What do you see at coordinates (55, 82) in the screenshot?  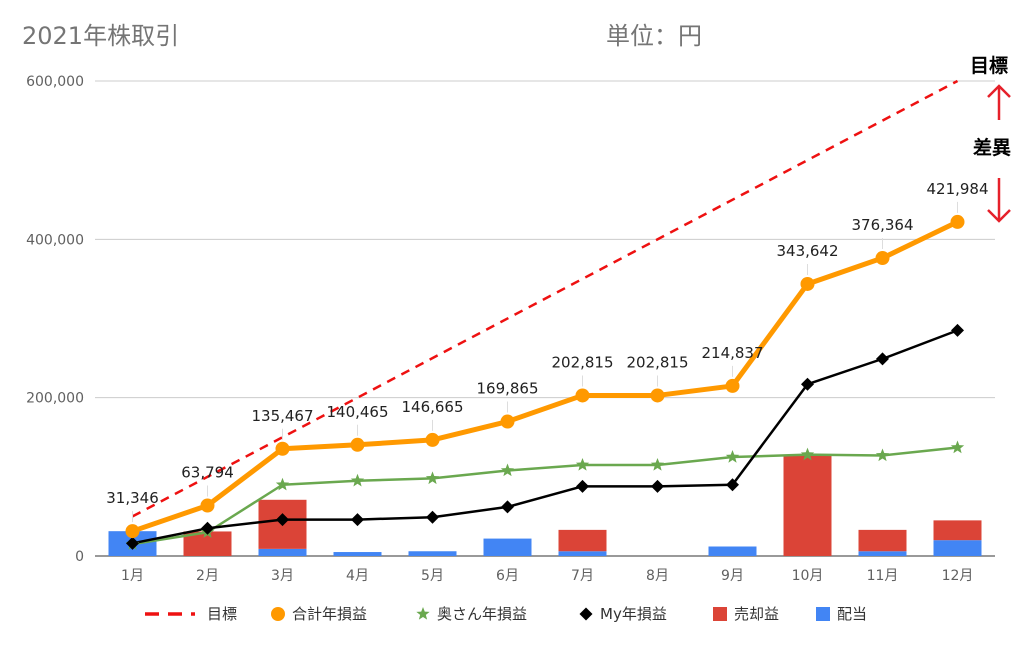 I see `y-tick-label: 600,000` at bounding box center [55, 82].